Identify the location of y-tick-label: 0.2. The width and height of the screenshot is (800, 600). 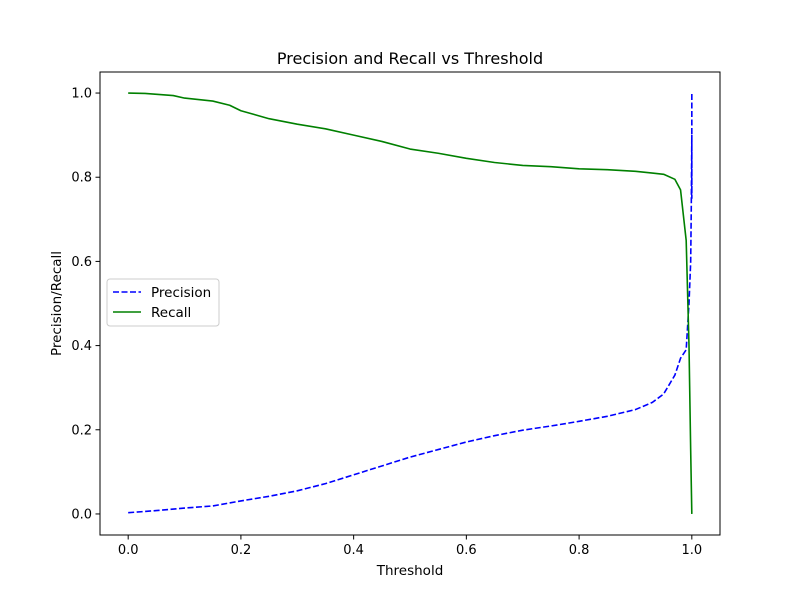
(81, 430).